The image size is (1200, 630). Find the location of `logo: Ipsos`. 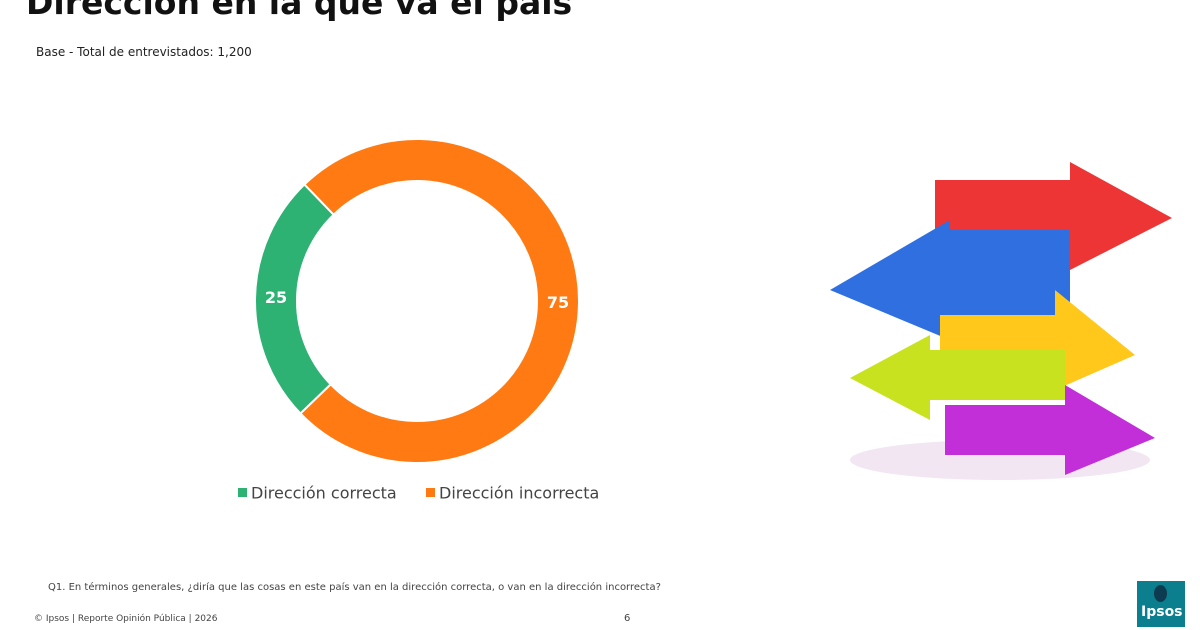

logo: Ipsos is located at coordinates (1161, 604).